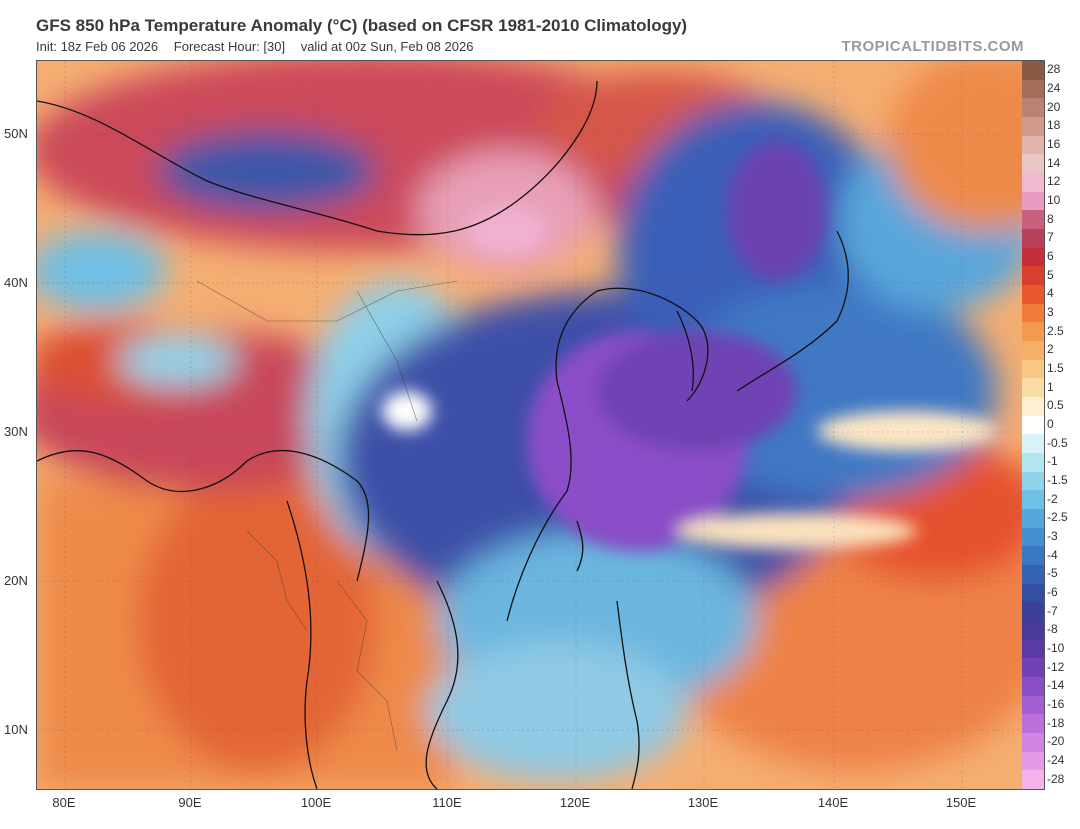 The width and height of the screenshot is (1080, 829). Describe the element at coordinates (16, 580) in the screenshot. I see `lat-label-20n: 20N` at that location.